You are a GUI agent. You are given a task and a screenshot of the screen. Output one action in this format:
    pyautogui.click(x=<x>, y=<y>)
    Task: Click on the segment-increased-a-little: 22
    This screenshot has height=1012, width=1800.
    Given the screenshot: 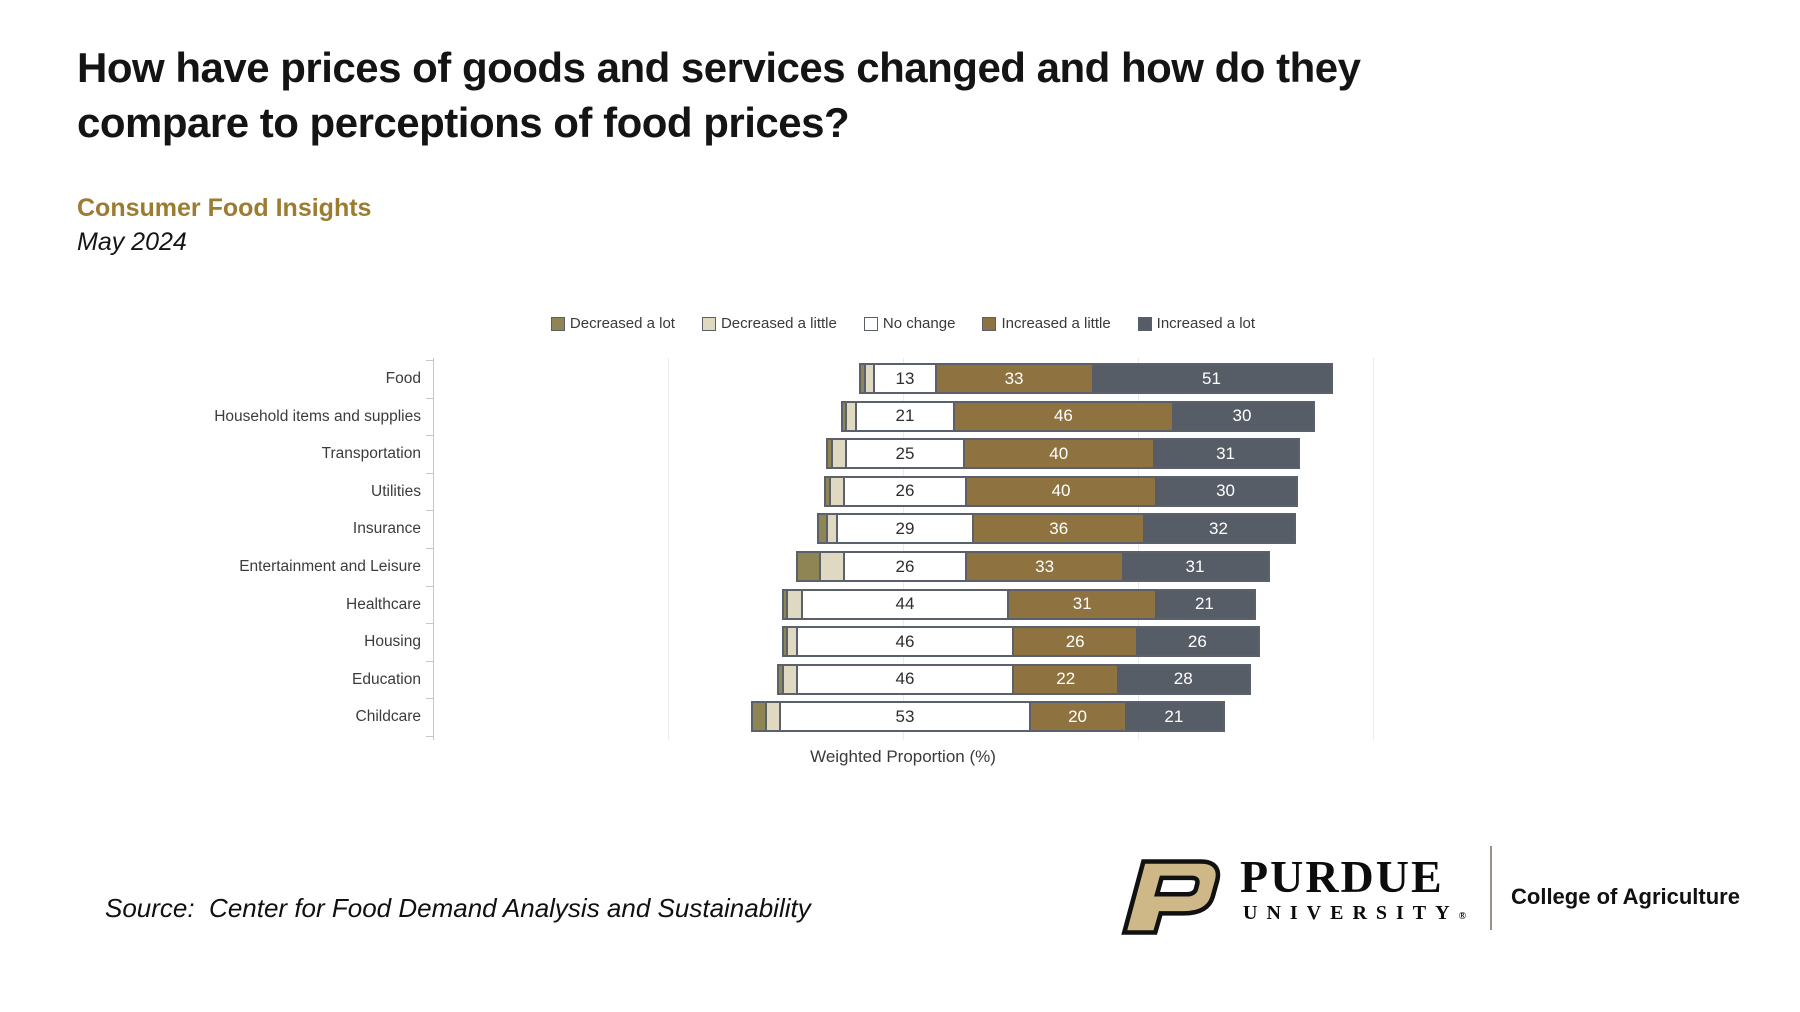 What is the action you would take?
    pyautogui.click(x=1066, y=679)
    